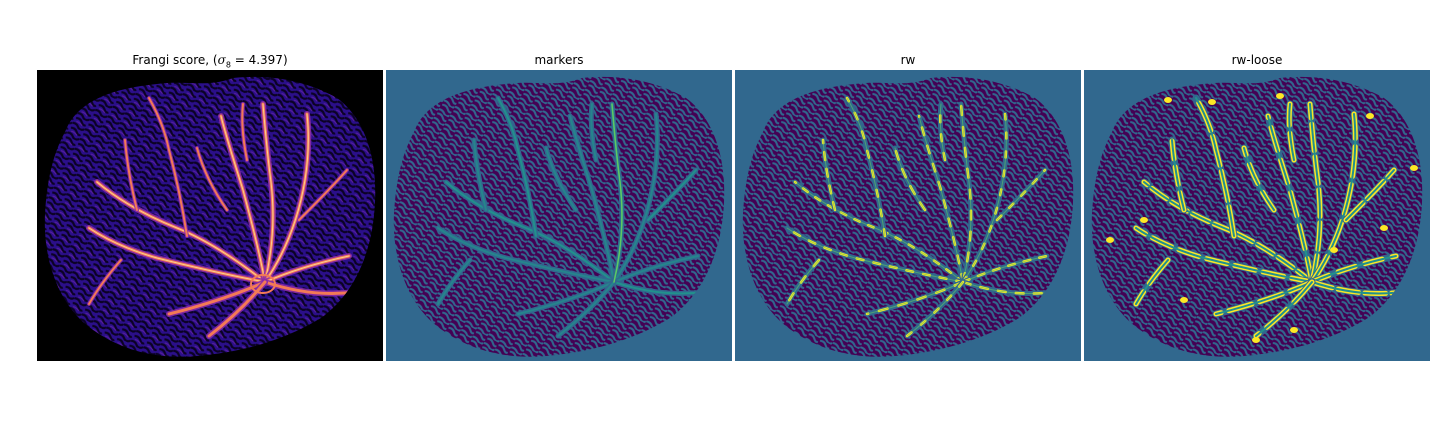  I want to click on rw-title: rw, so click(908, 60).